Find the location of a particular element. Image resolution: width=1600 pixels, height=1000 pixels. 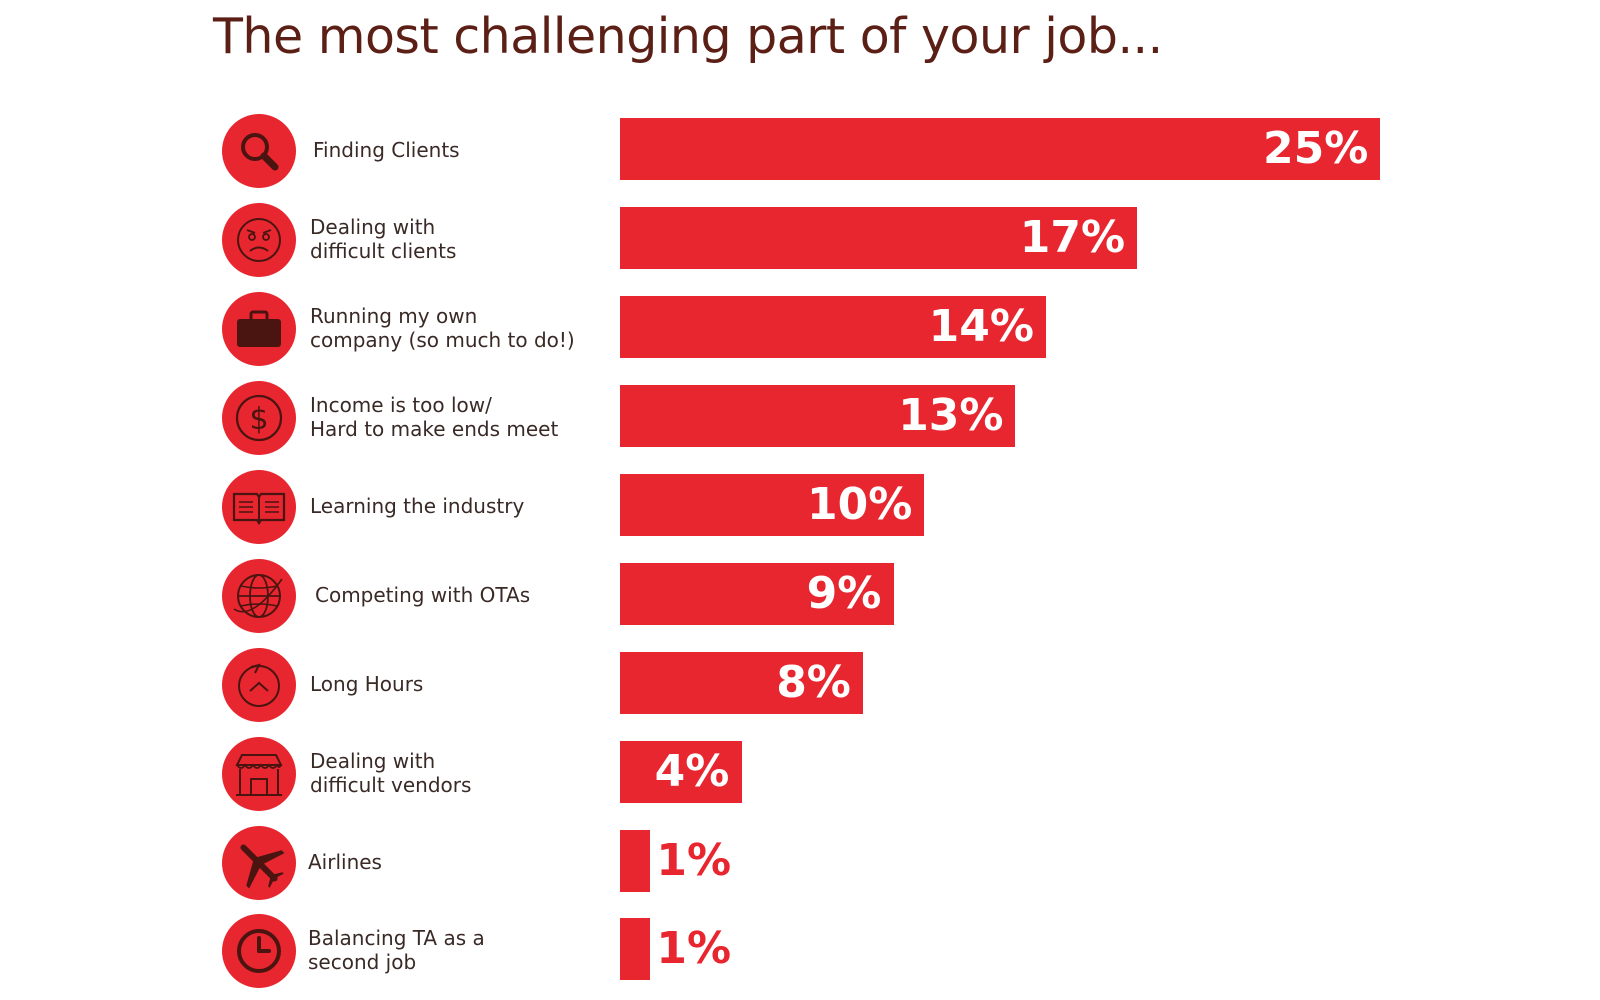

value-label: 17% is located at coordinates (1072, 237).